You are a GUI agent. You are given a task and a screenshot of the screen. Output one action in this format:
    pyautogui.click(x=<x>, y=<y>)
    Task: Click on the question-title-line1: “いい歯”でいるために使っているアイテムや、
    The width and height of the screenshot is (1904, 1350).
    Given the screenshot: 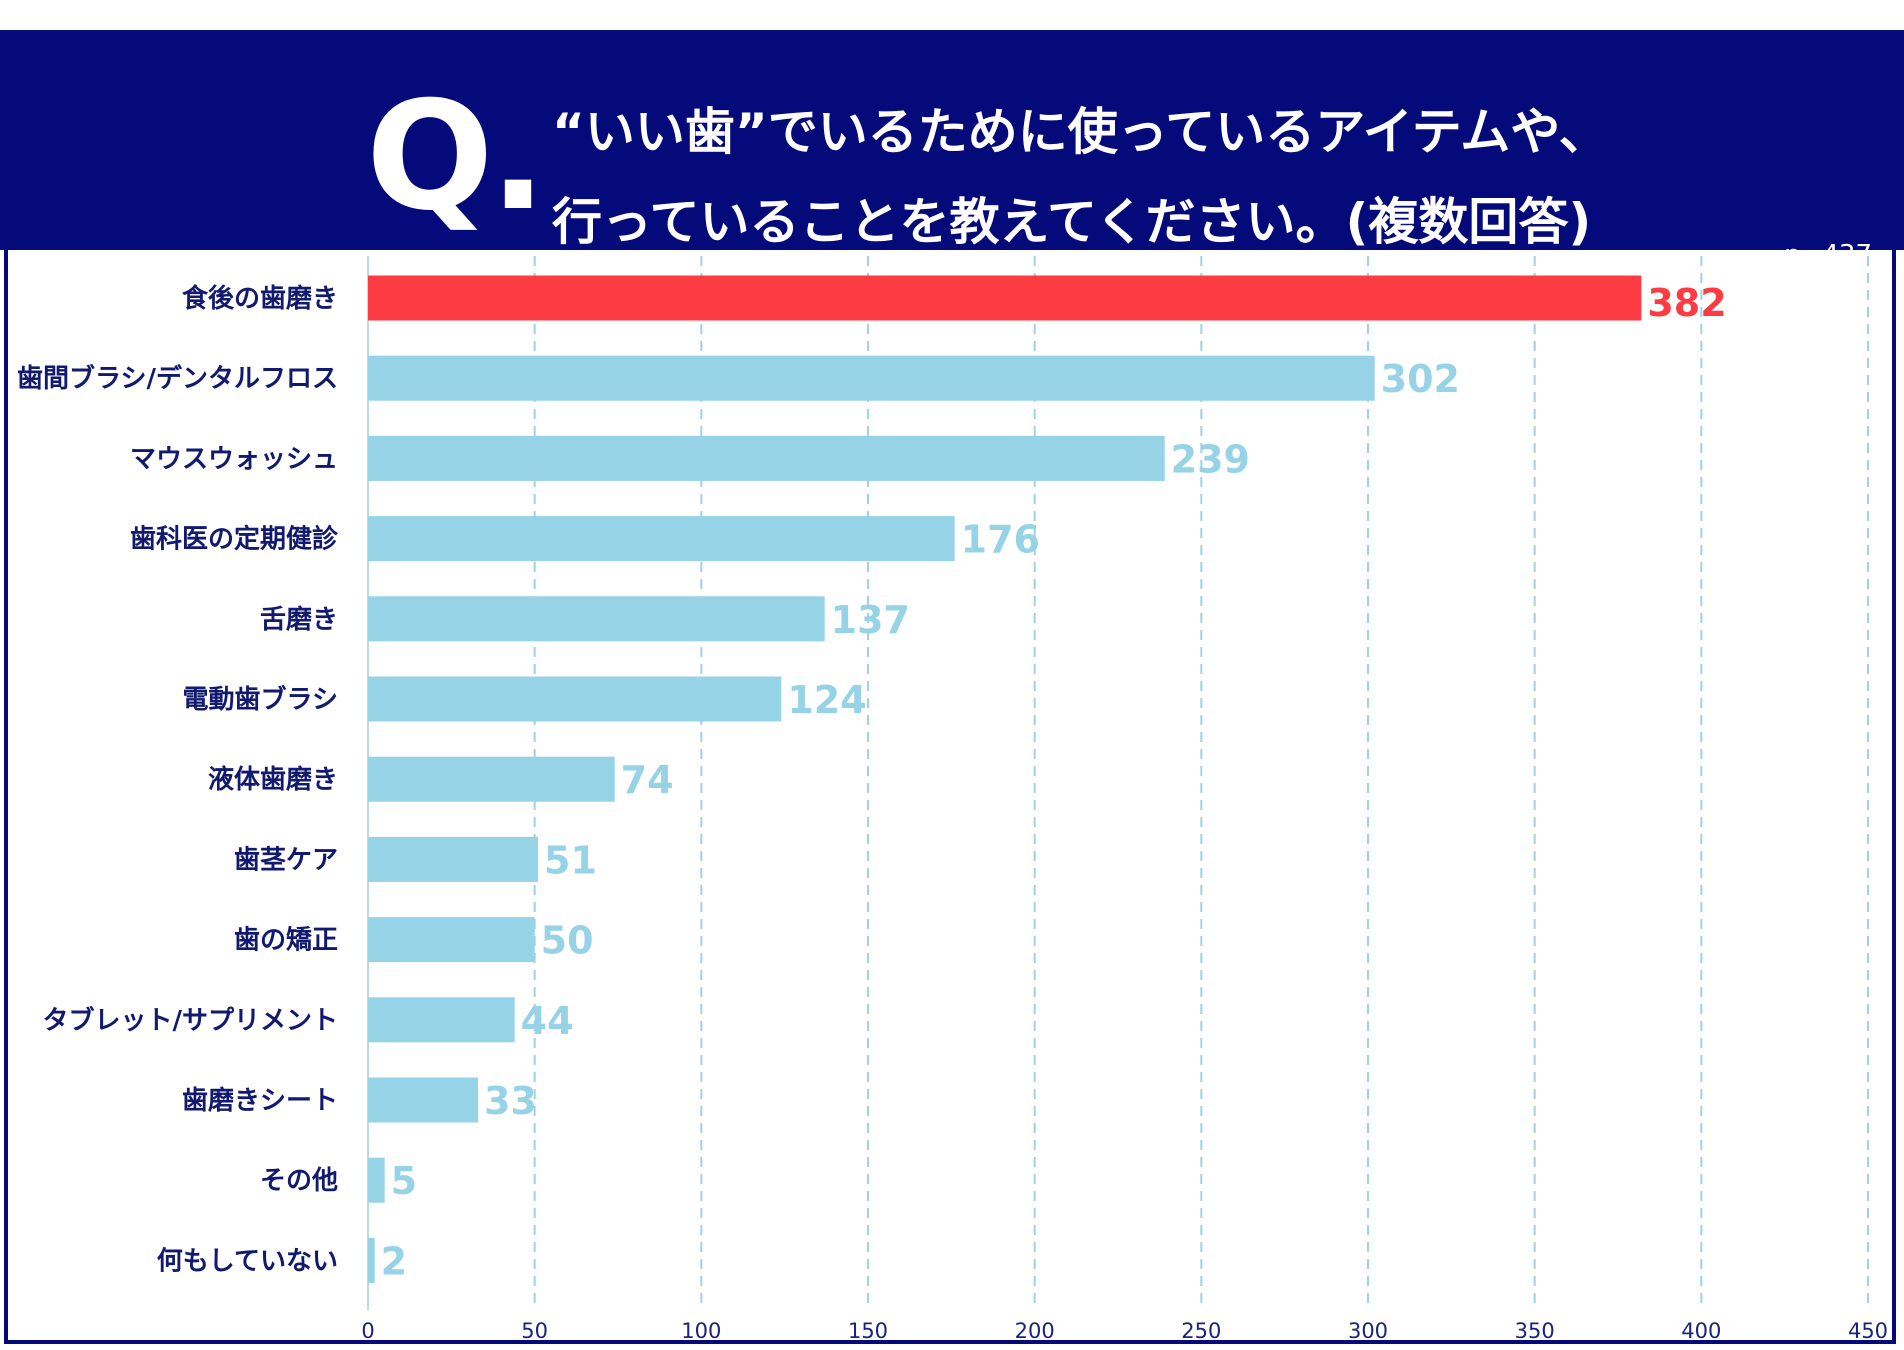 What is the action you would take?
    pyautogui.click(x=1080, y=132)
    